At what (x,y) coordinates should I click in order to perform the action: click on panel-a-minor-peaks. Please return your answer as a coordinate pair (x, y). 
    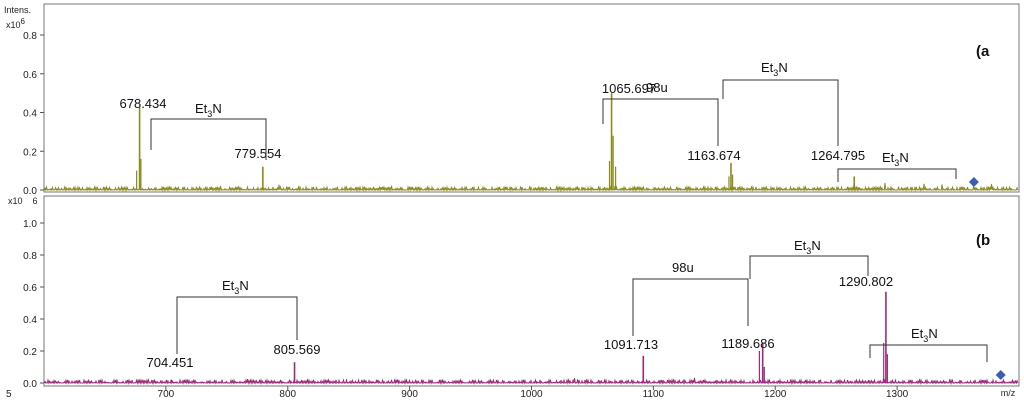
    Looking at the image, I should click on (435, 162).